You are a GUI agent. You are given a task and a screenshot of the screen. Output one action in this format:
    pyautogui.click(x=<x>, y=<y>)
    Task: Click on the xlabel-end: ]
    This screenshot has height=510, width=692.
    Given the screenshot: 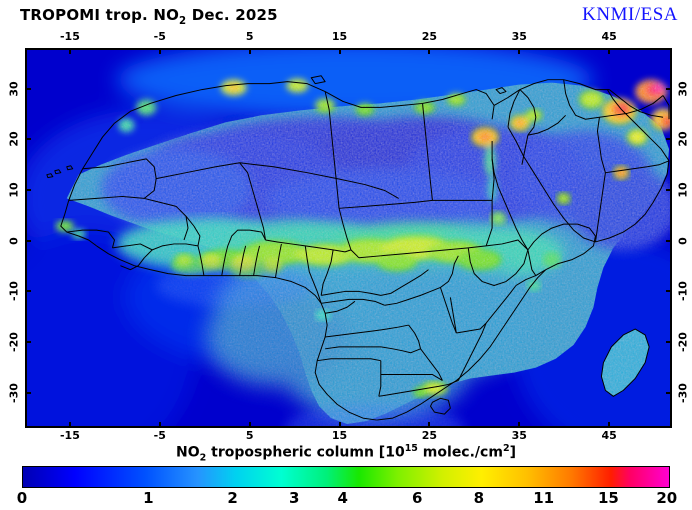 What is the action you would take?
    pyautogui.click(x=512, y=452)
    